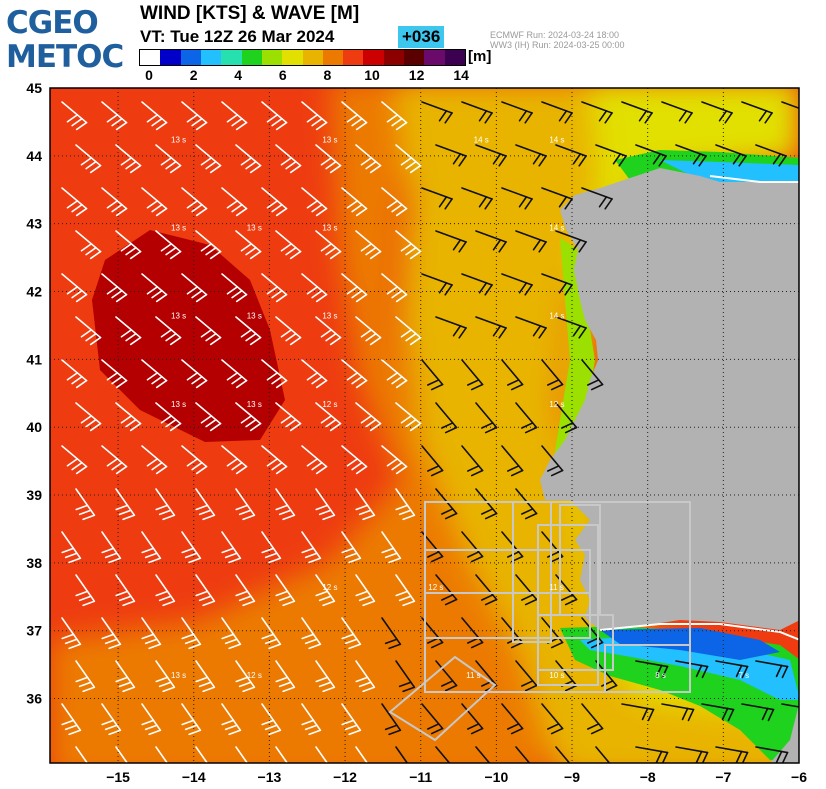 The height and width of the screenshot is (789, 826). I want to click on lat-tick-label: 40, so click(34, 427).